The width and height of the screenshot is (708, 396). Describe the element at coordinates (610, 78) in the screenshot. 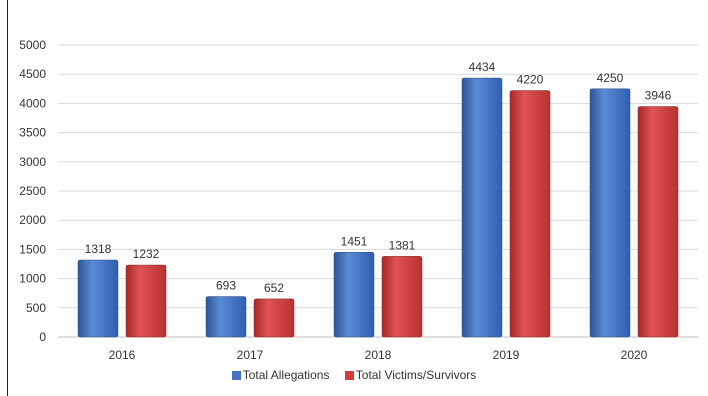

I see `data-label: 4250` at that location.